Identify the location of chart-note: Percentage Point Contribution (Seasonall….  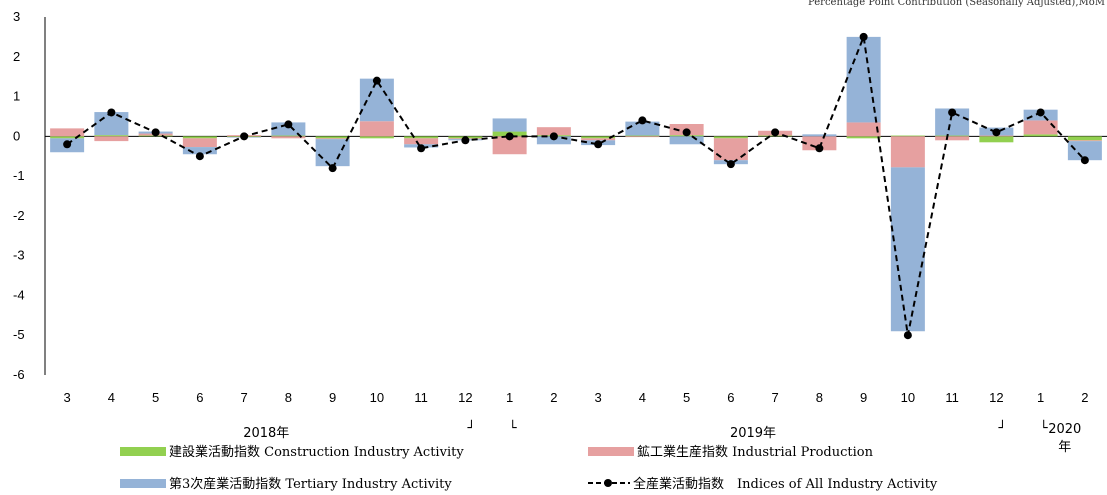
(956, 4).